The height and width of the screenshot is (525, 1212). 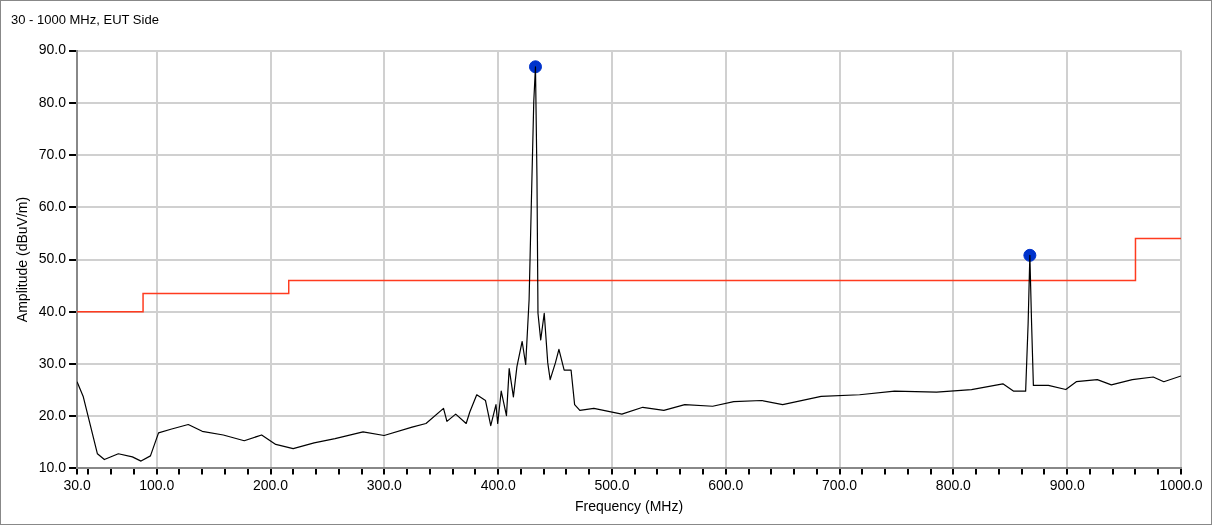 I want to click on y-tick-label: 70.0, so click(x=52, y=153).